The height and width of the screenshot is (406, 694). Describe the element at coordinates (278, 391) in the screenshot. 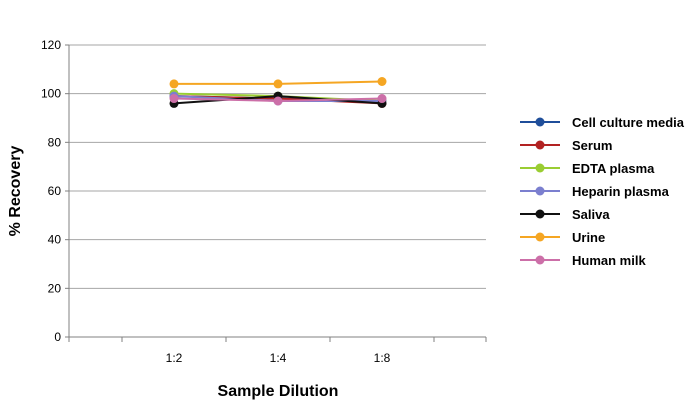

I see `x-axis-title: Sample Dilution` at that location.